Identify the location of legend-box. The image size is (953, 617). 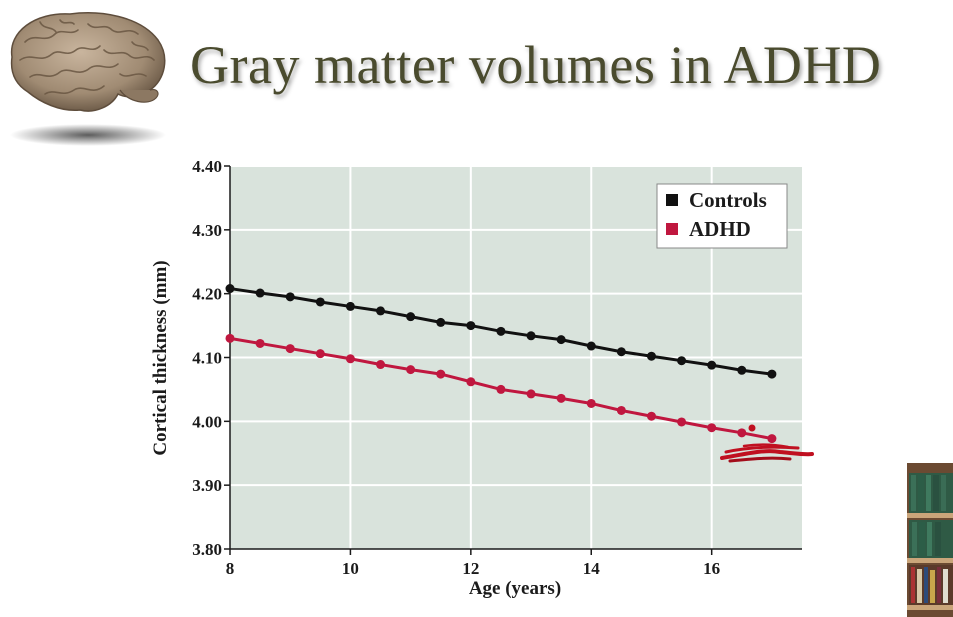
(722, 216).